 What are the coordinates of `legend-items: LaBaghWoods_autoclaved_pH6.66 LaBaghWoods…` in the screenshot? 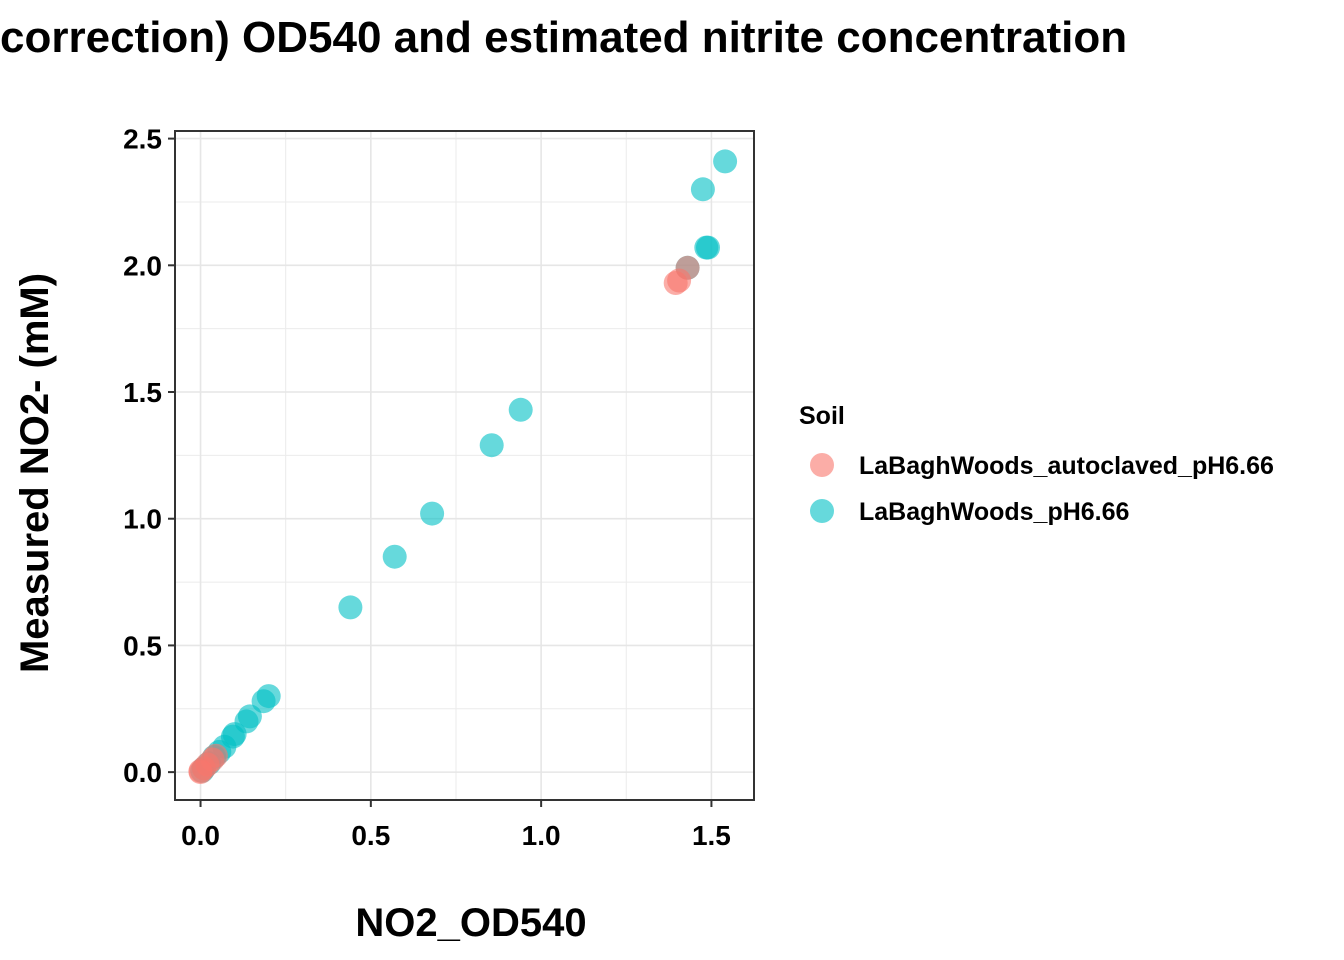 It's located at (1042, 489).